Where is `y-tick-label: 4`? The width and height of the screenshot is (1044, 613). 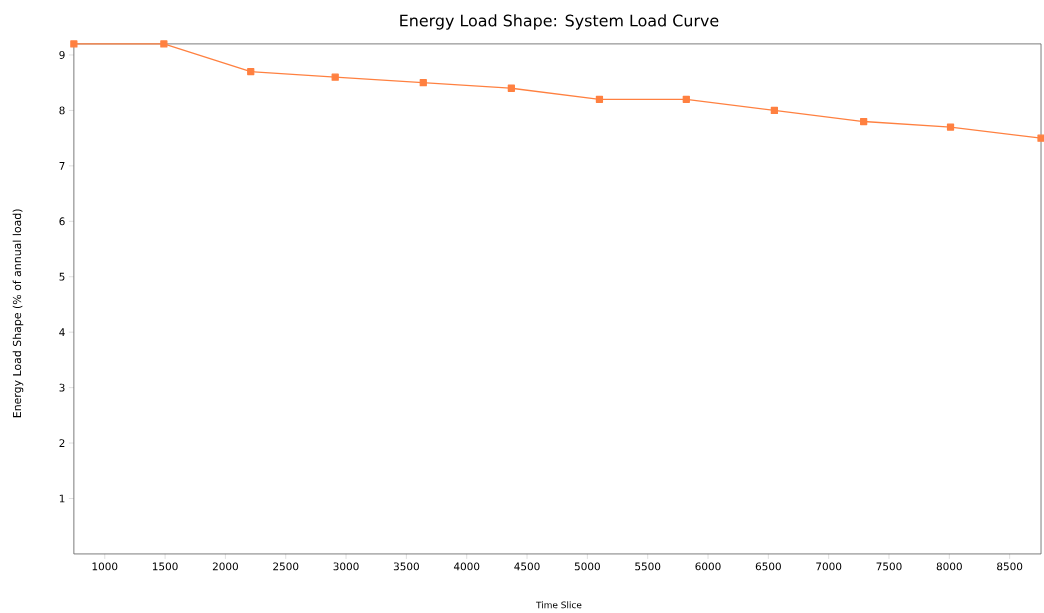 y-tick-label: 4 is located at coordinates (62, 332).